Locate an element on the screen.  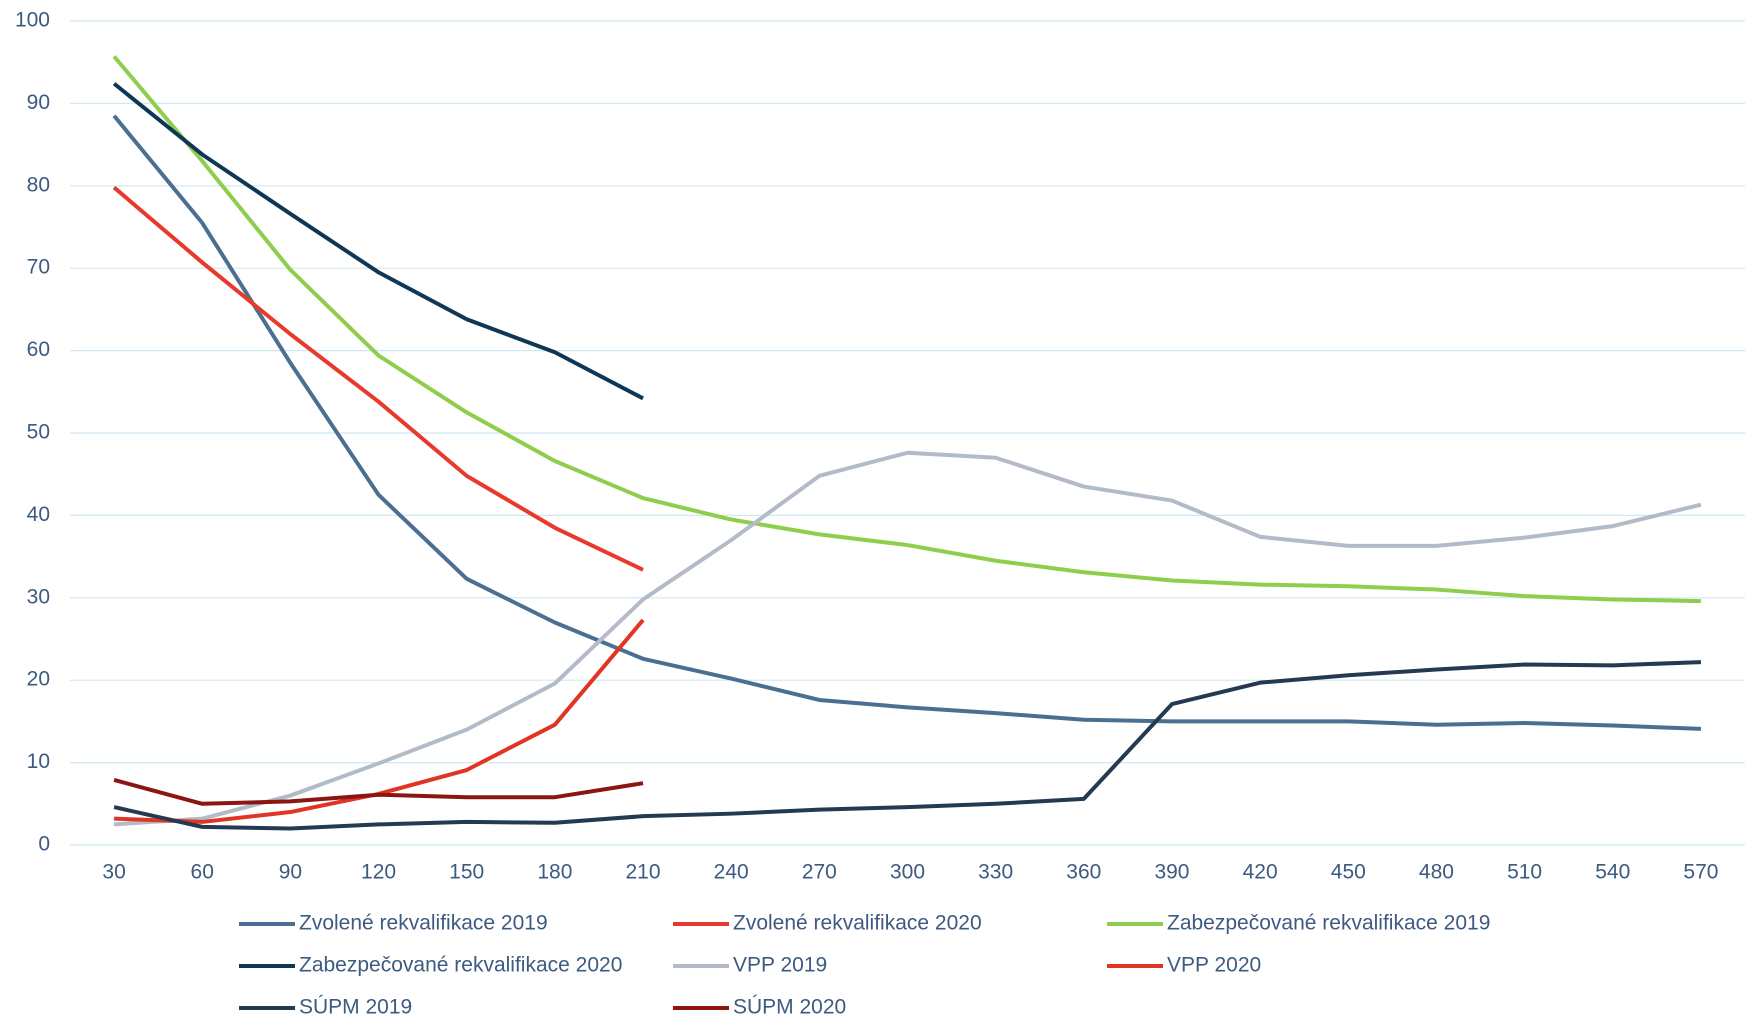
x-tick-label: 180 is located at coordinates (554, 872).